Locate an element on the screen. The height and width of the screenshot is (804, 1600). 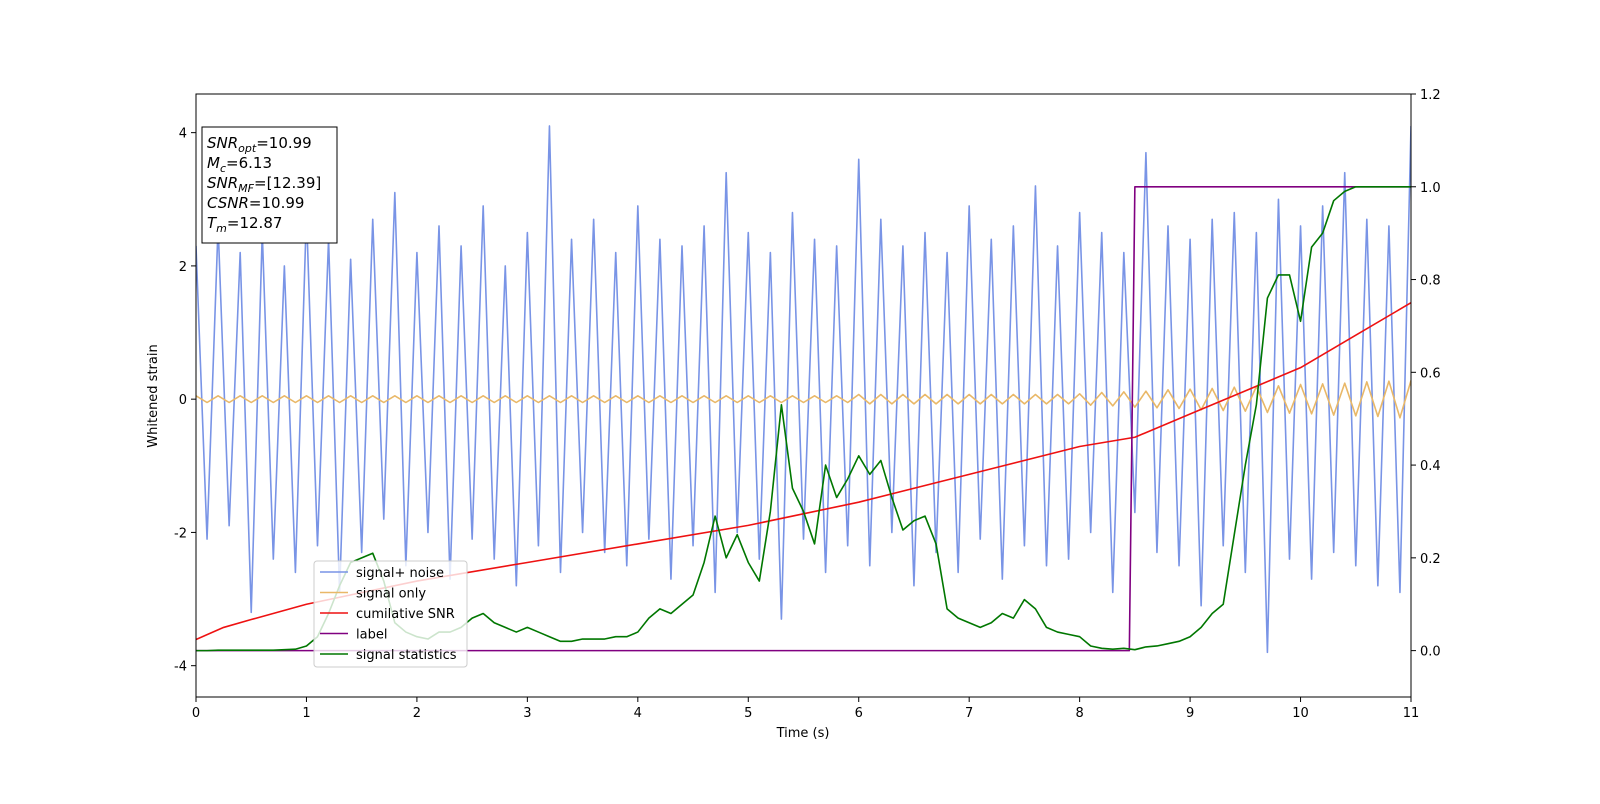
annotation-box is located at coordinates (269, 185).